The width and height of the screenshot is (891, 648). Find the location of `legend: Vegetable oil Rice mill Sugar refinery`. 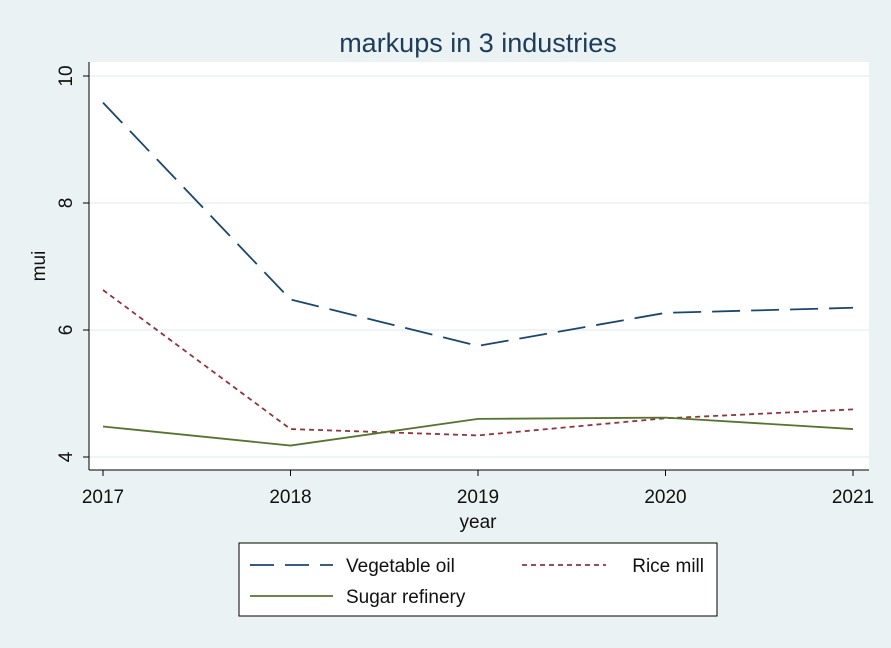

legend: Vegetable oil Rice mill Sugar refinery is located at coordinates (478, 579).